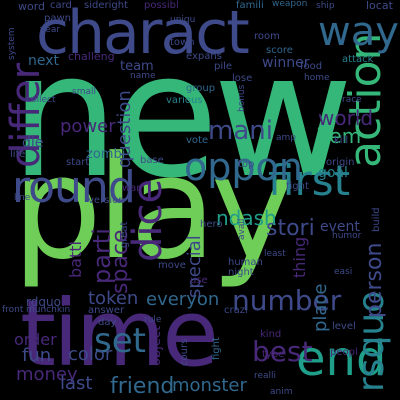 This screenshot has height=400, width=400. I want to click on word-word: word, so click(32, 6).